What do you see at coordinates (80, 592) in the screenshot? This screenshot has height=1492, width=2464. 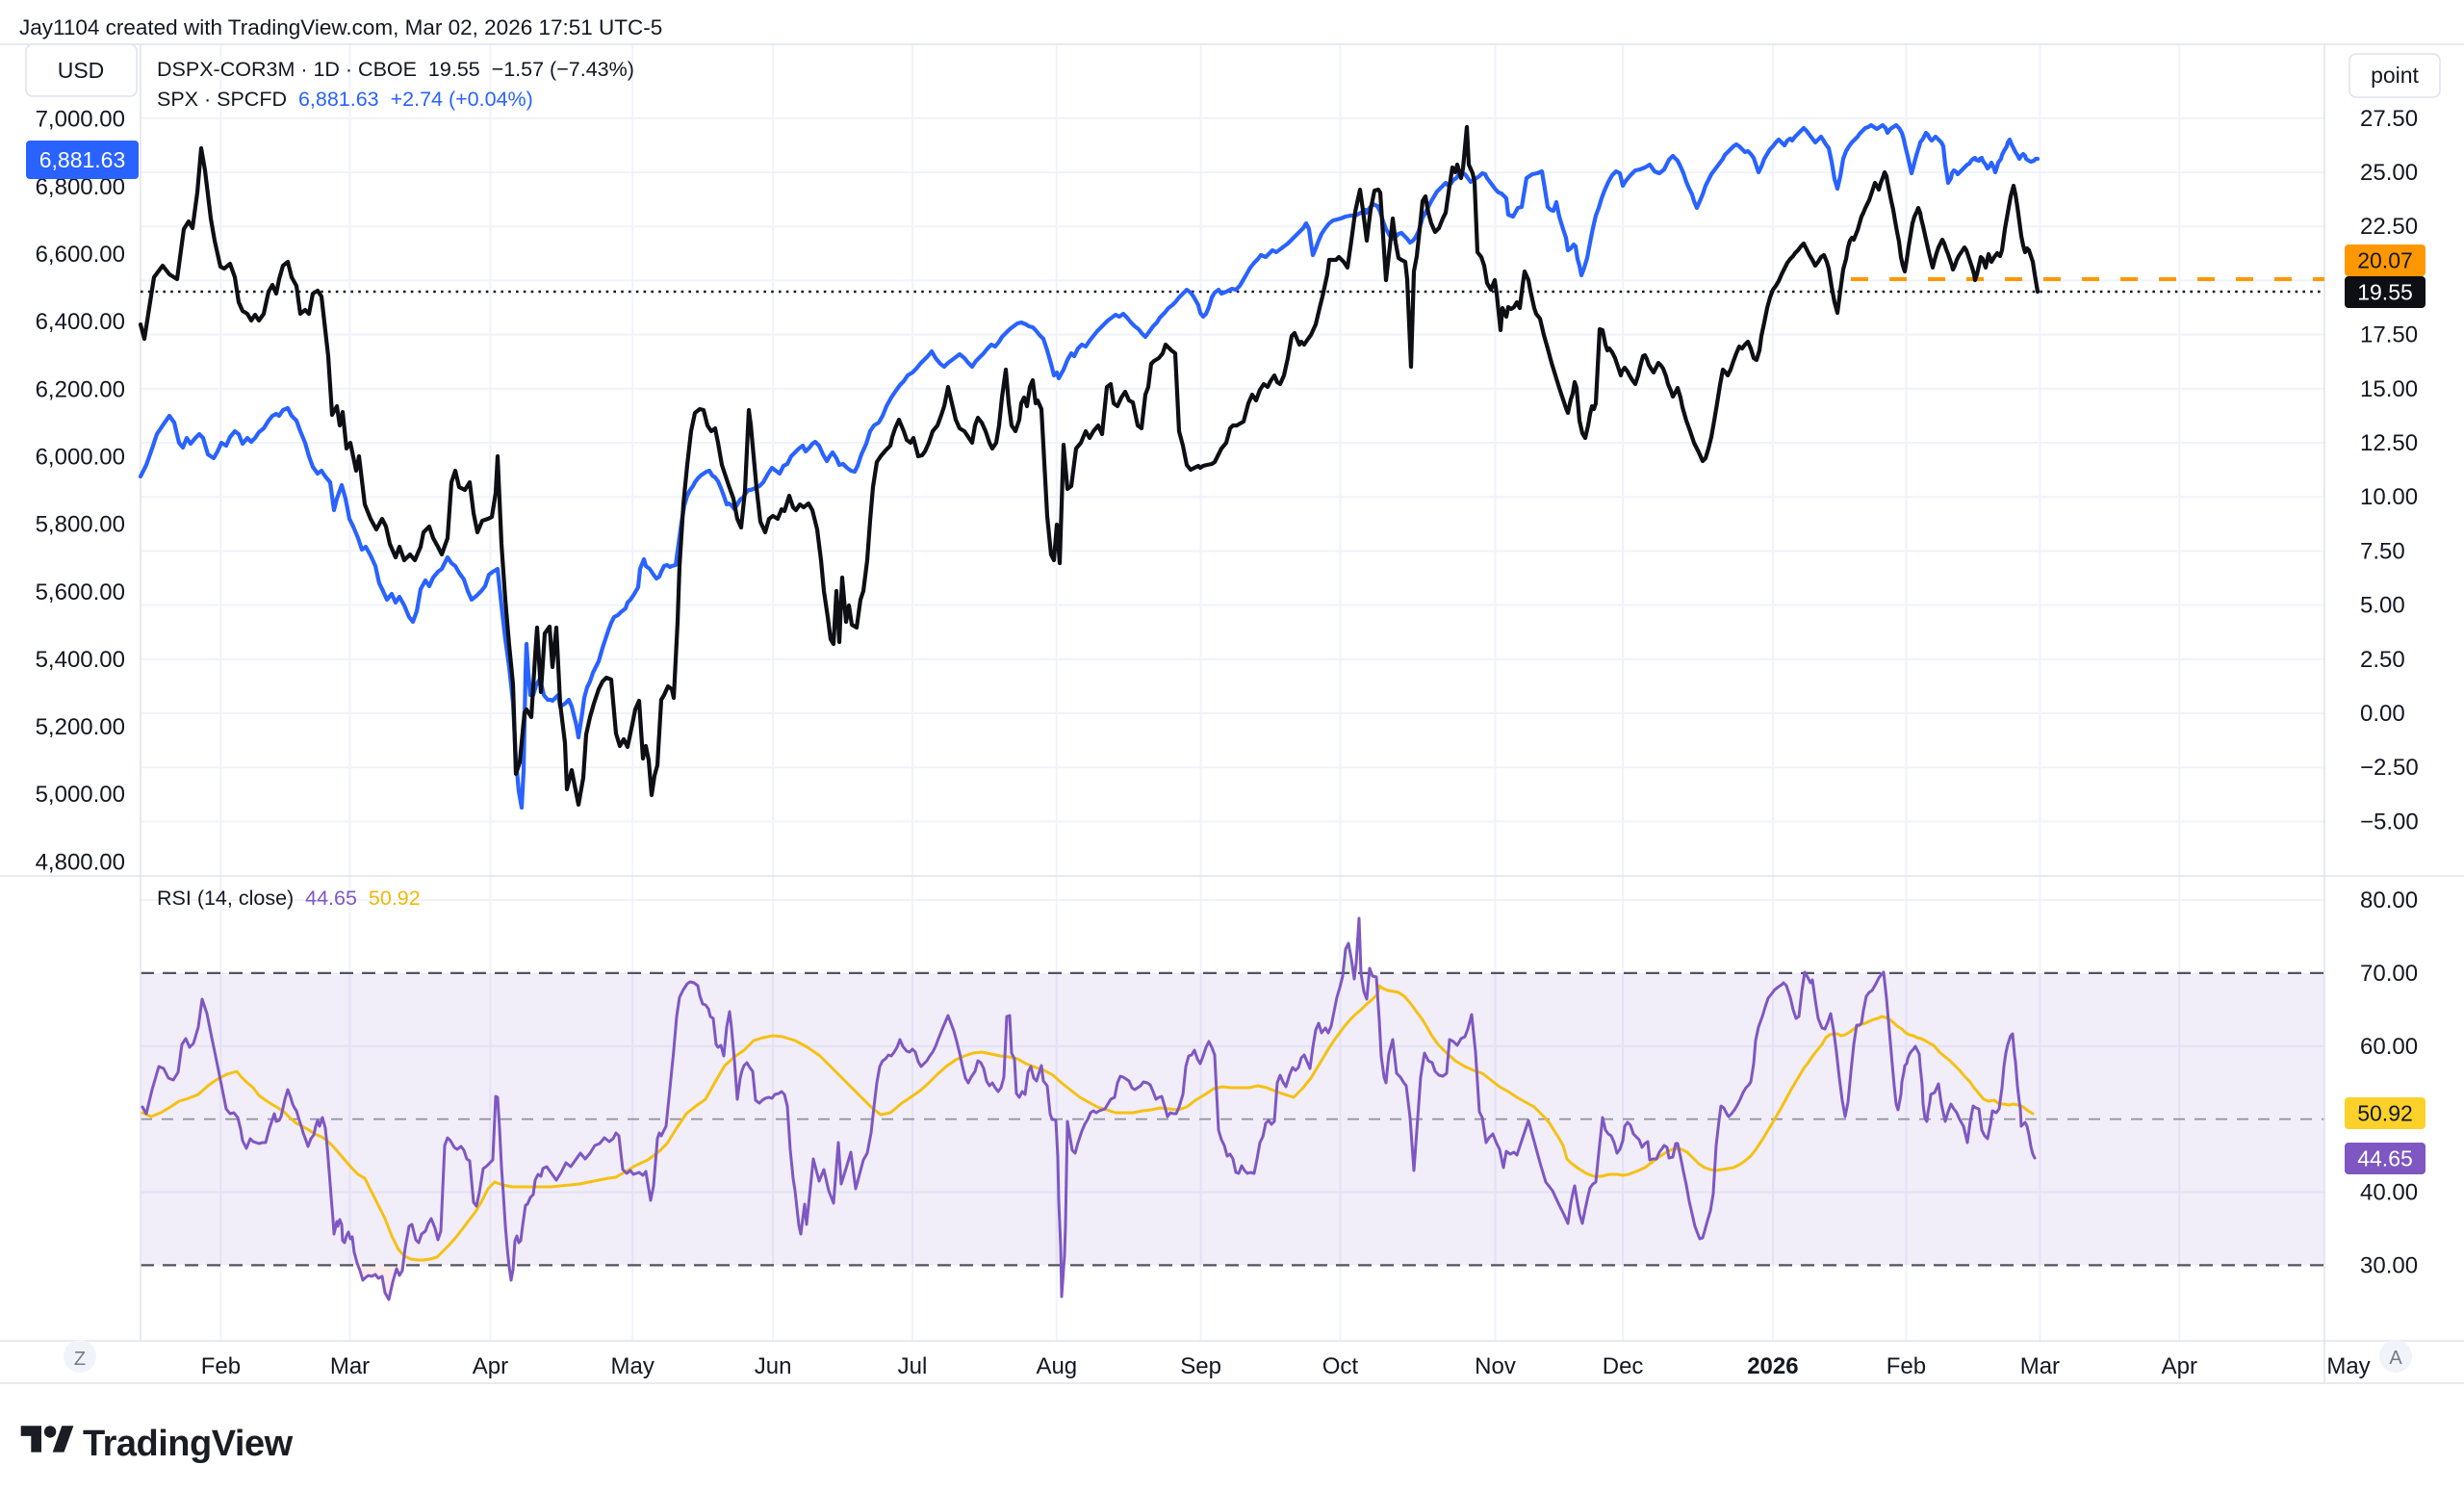 I see `svg-text: 5,600.00` at bounding box center [80, 592].